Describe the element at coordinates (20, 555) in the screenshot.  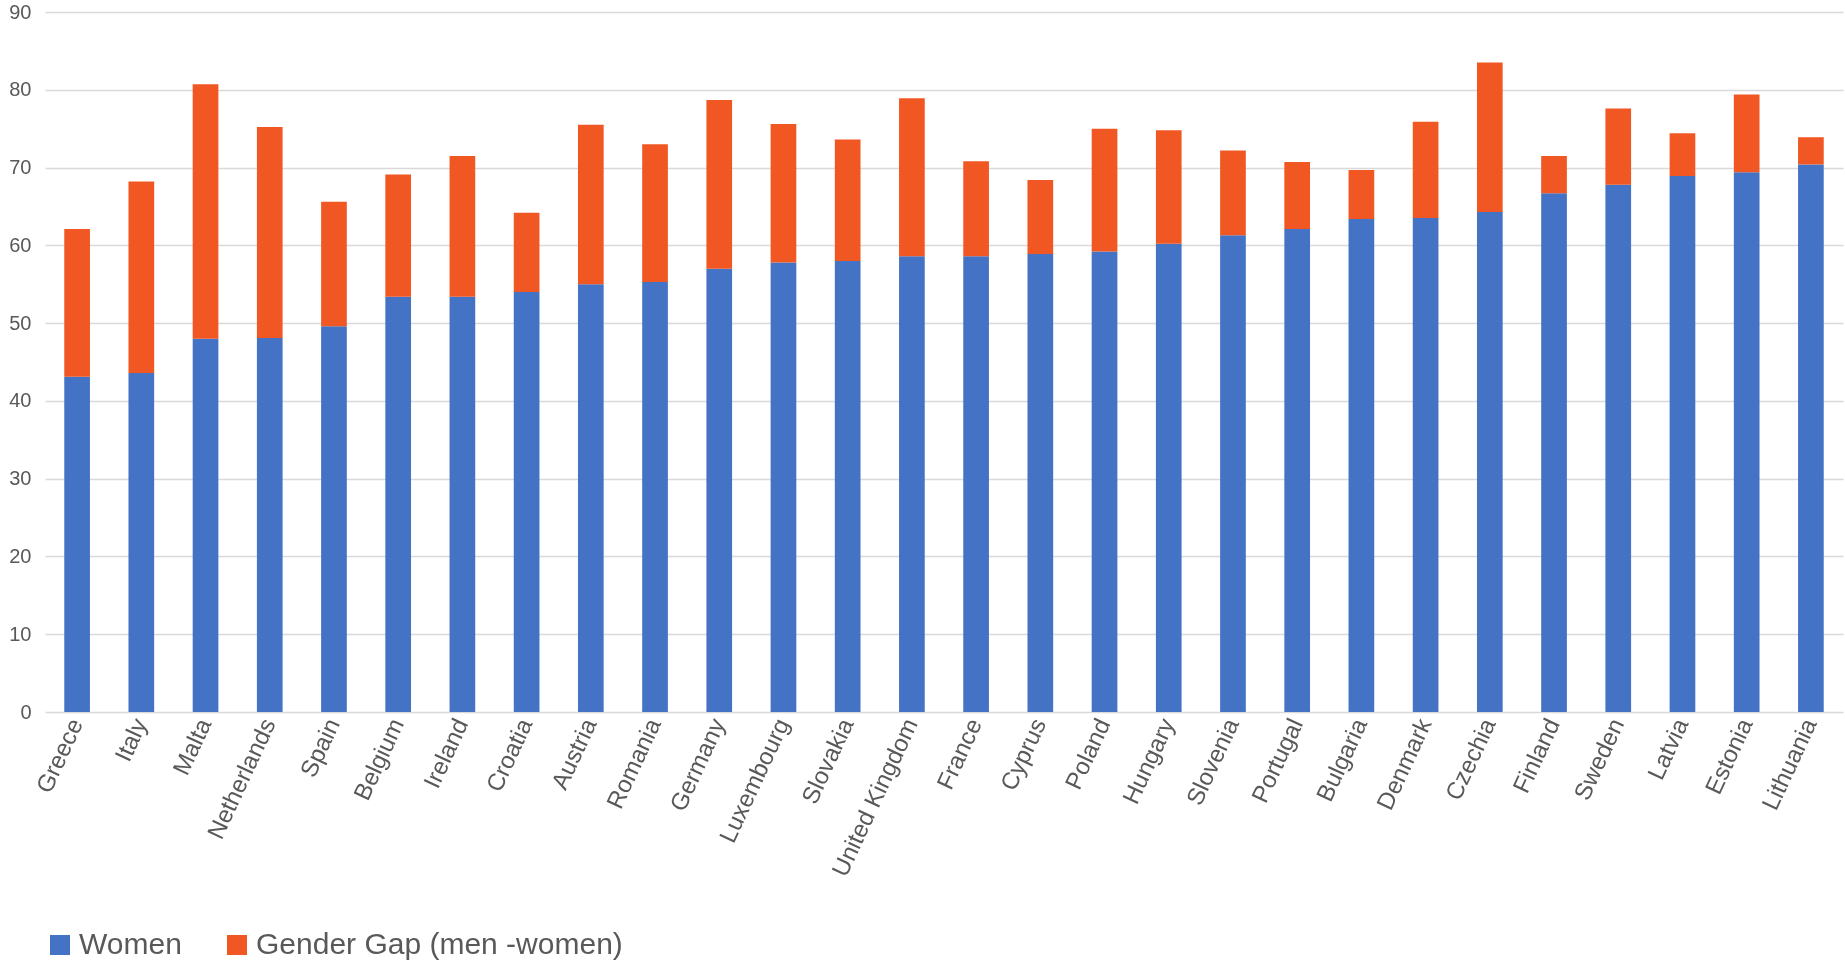
I see `y-tick-label: 20` at that location.